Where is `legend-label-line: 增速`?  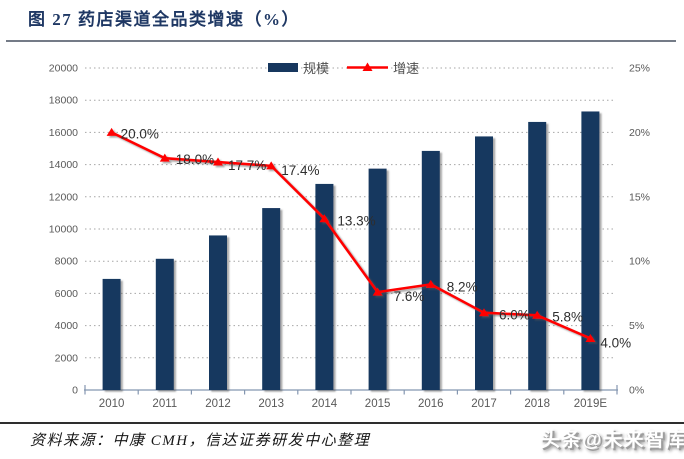
legend-label-line: 增速 is located at coordinates (406, 68).